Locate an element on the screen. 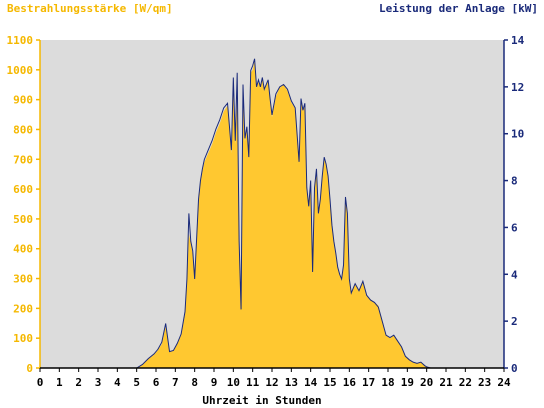 This screenshot has width=544, height=408. right-tick-label: 12 is located at coordinates (517, 87).